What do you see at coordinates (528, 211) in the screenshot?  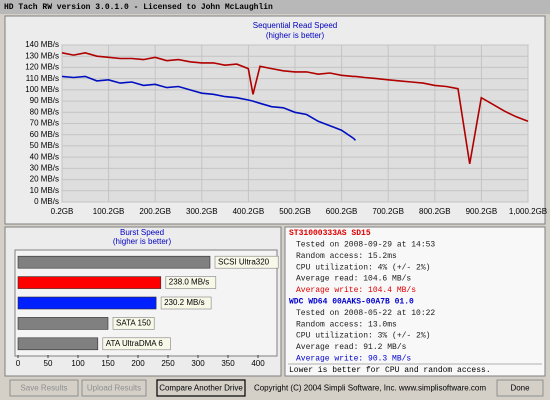 I see `x-tick-label: 1,000.2GB` at bounding box center [528, 211].